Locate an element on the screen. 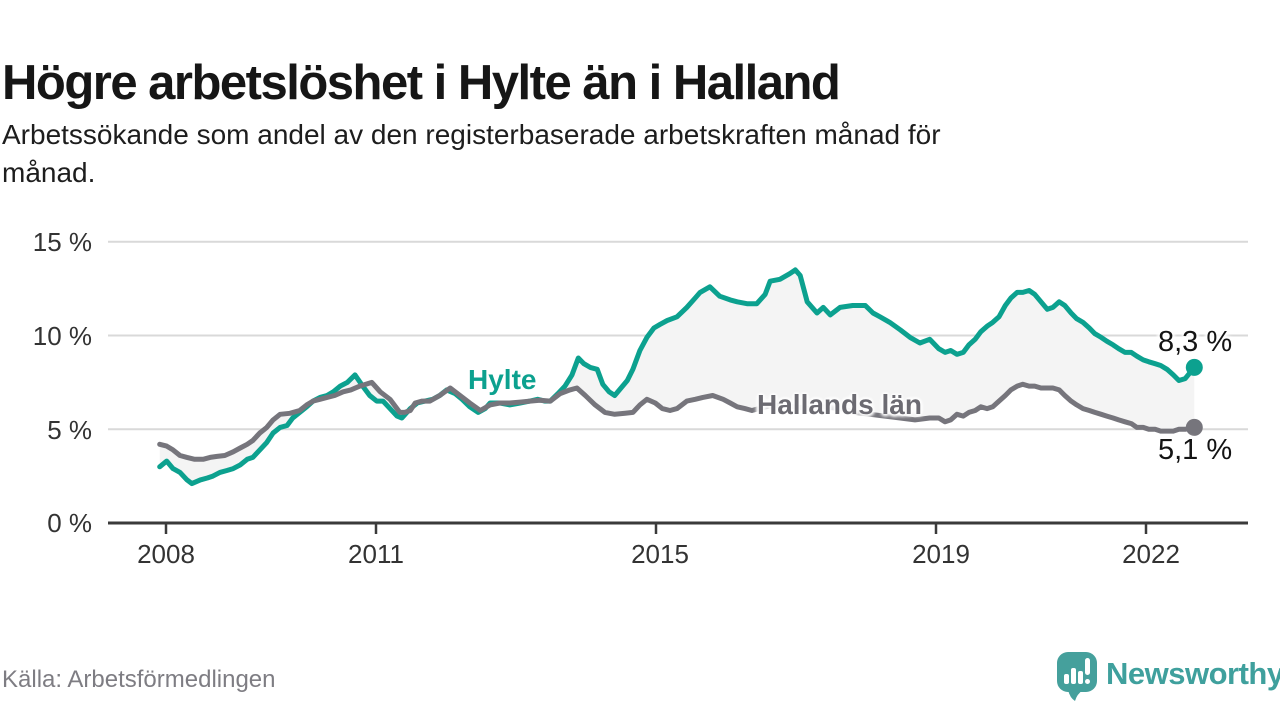 The image size is (1280, 720). end-dot-hylte is located at coordinates (1194, 367).